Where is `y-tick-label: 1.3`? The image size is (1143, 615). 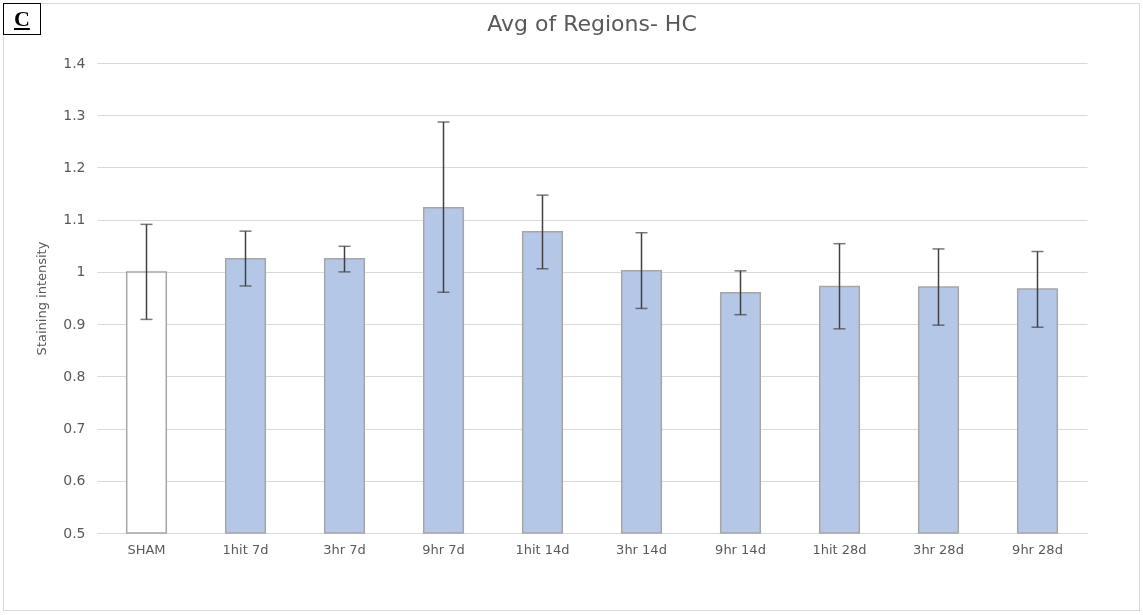 y-tick-label: 1.3 is located at coordinates (74, 114).